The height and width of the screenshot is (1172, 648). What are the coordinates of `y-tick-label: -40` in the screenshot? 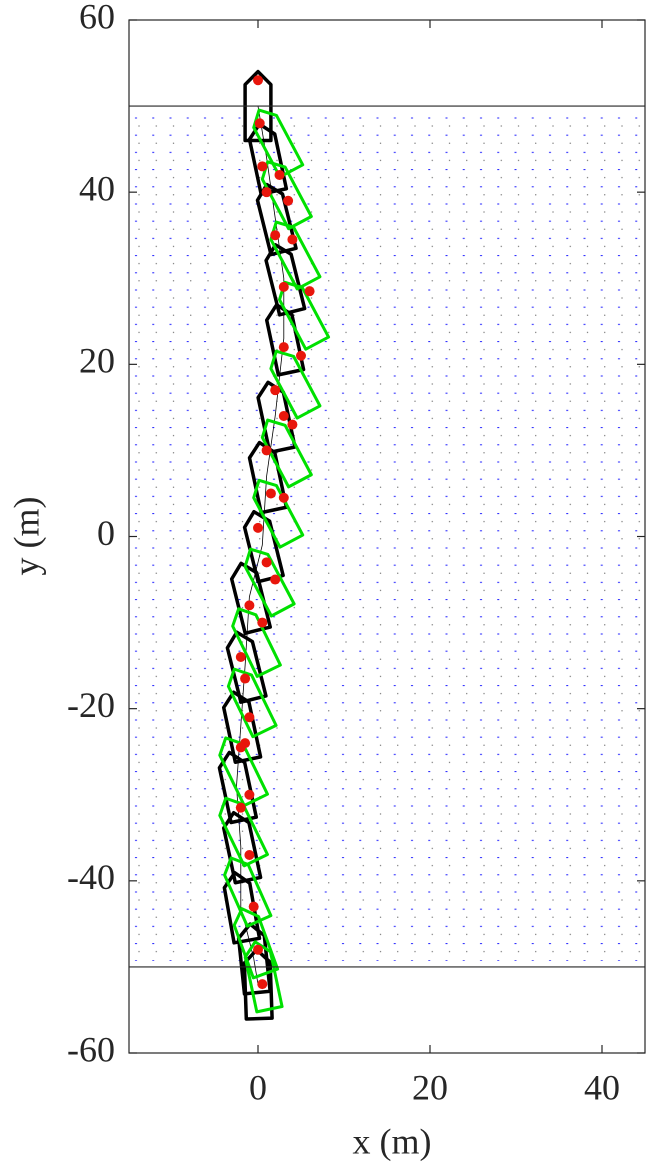 It's located at (91, 877).